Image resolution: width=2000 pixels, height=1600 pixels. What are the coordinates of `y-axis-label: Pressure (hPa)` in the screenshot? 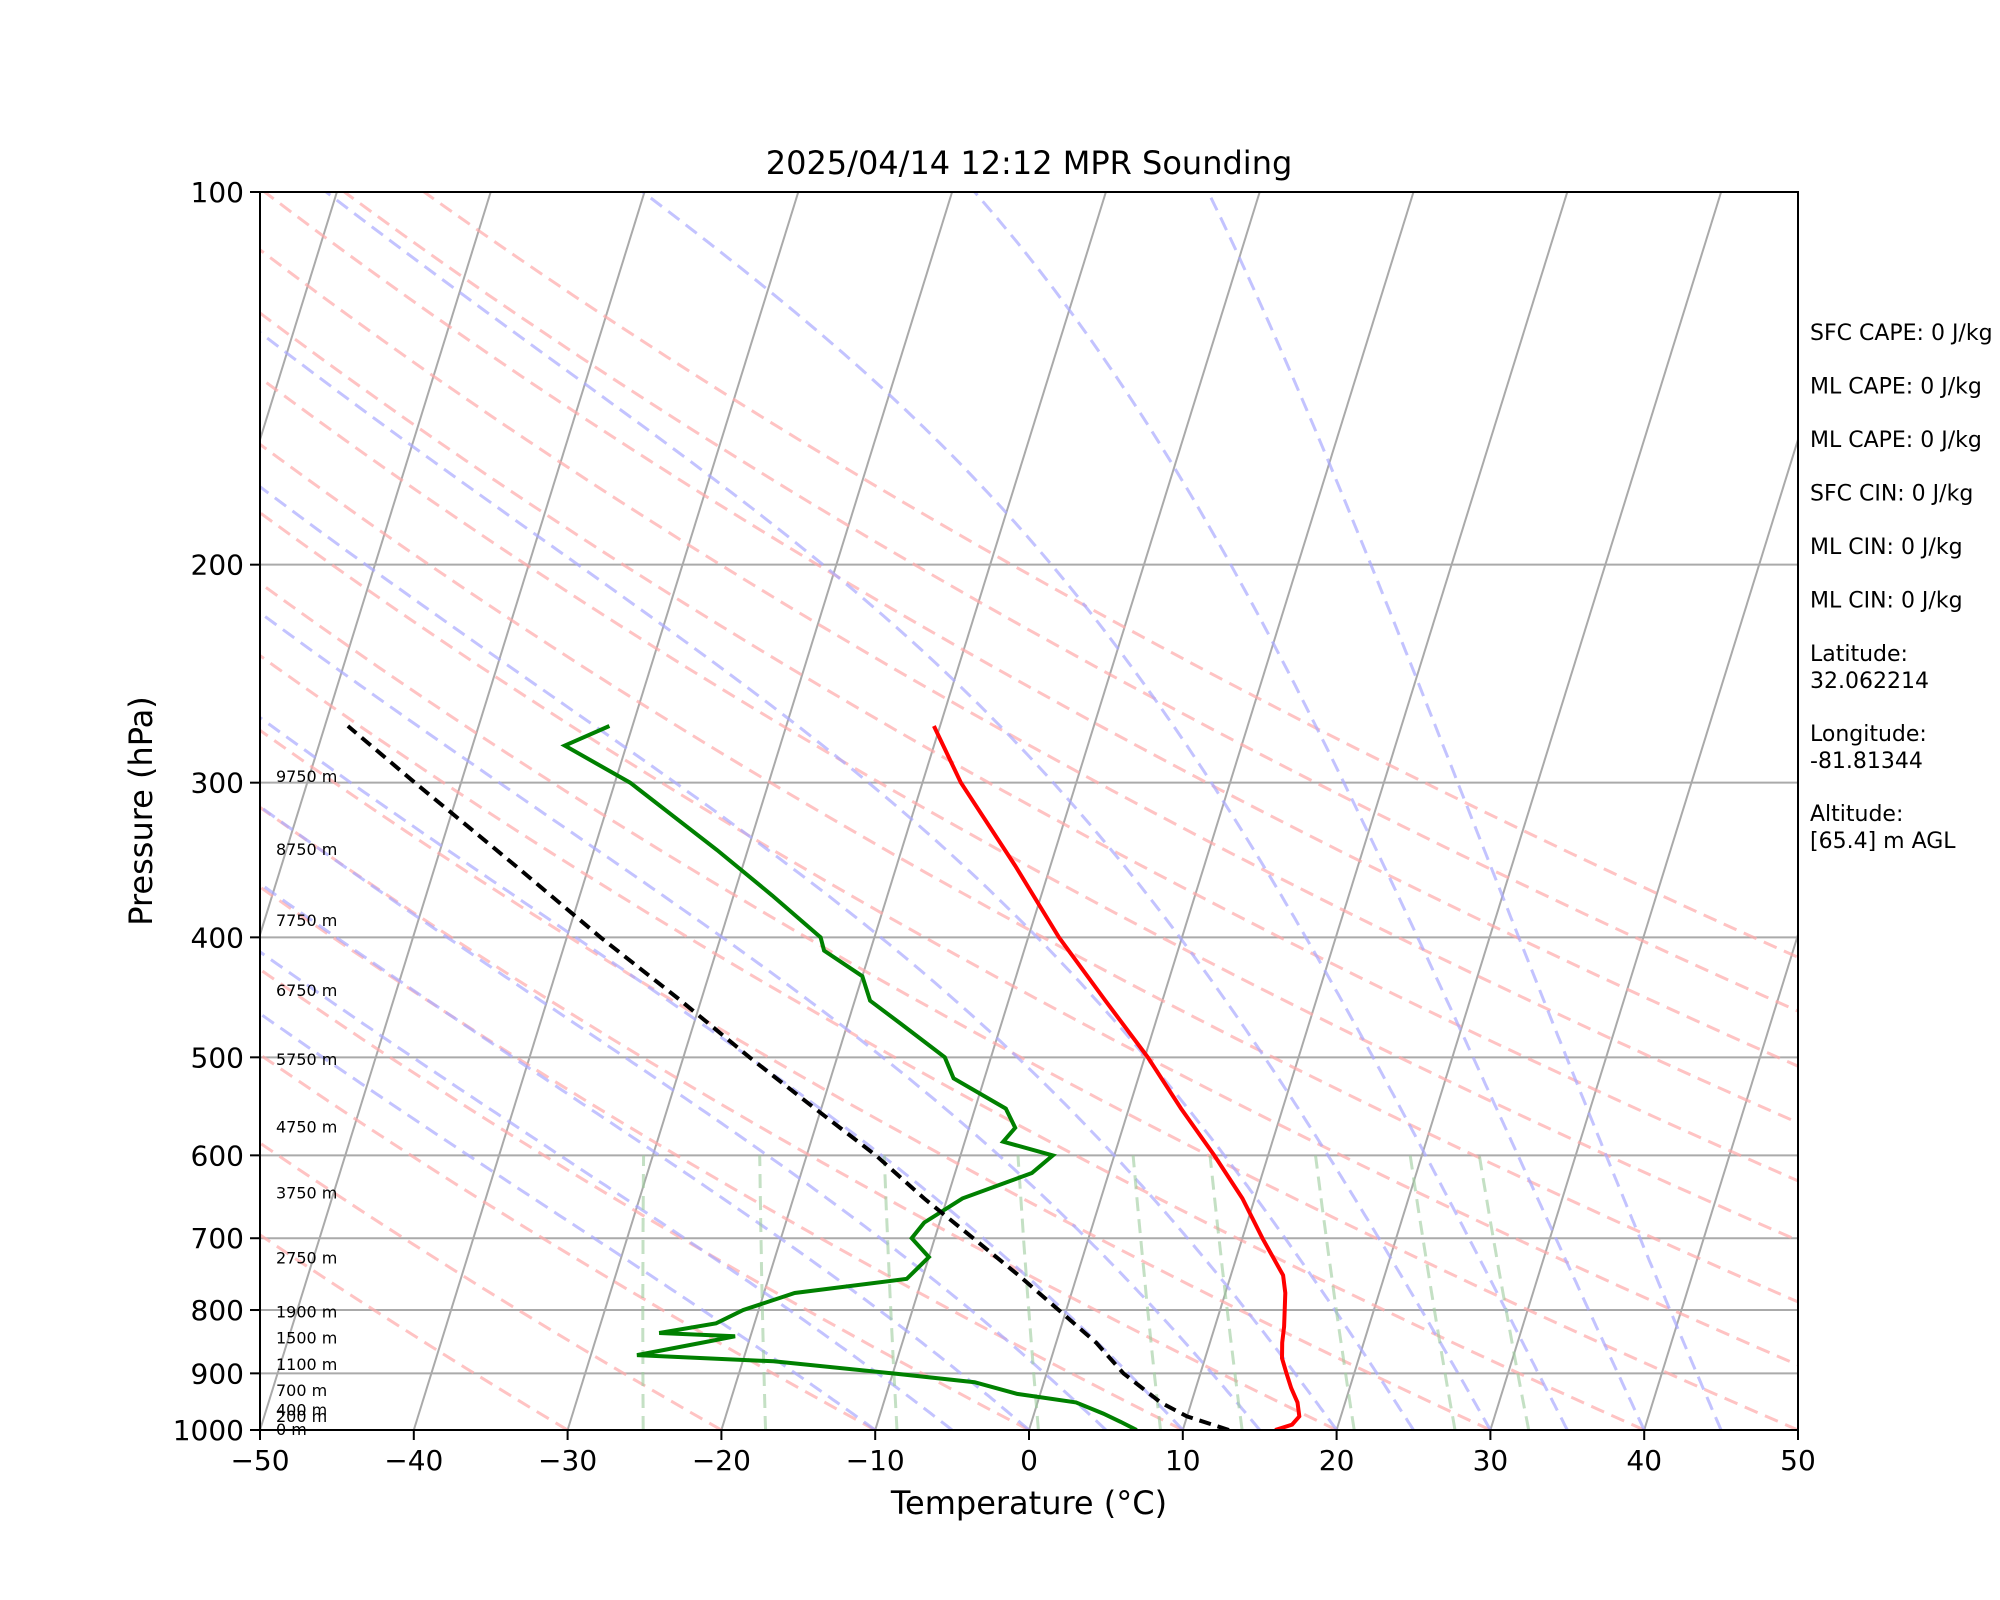 It's located at (141, 811).